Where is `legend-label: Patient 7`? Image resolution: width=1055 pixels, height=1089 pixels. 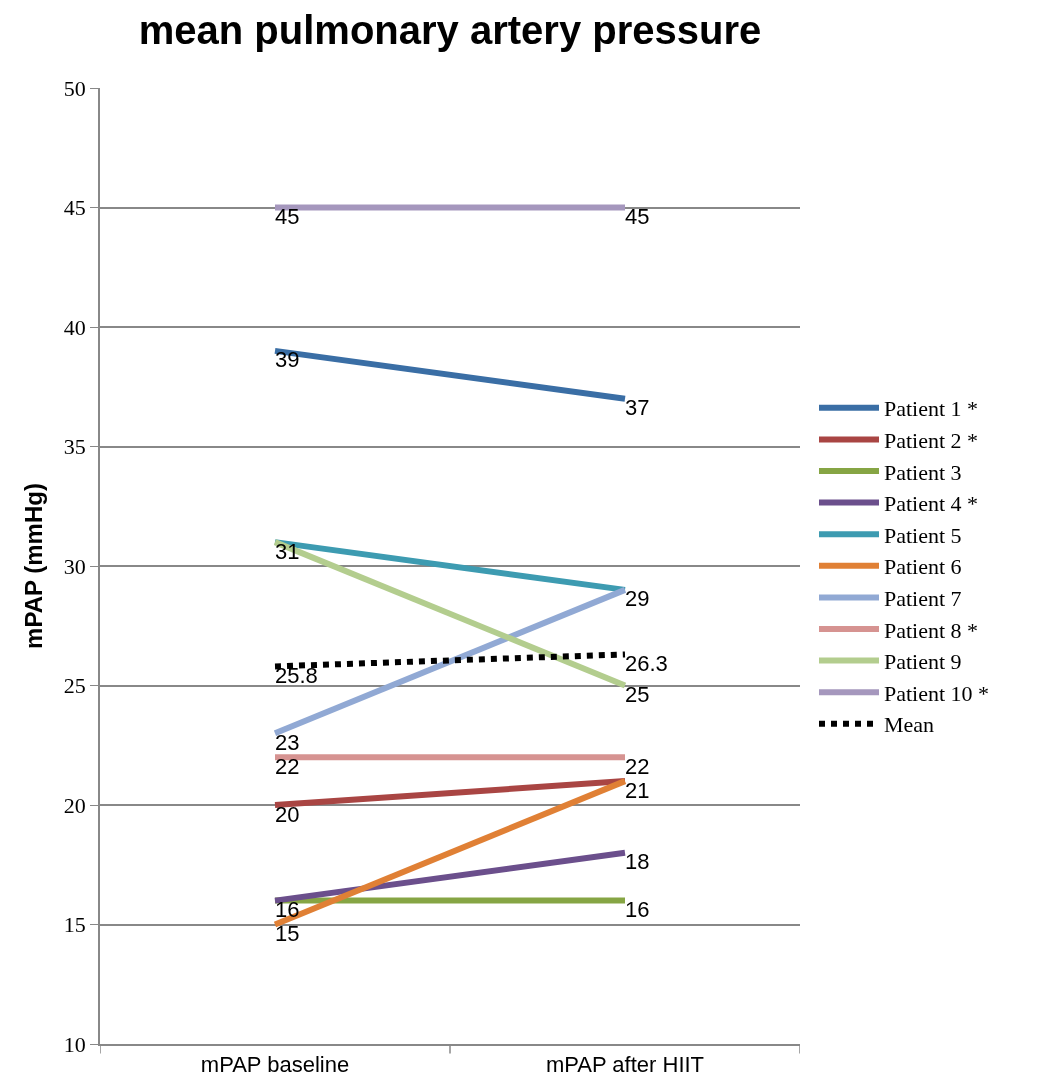 legend-label: Patient 7 is located at coordinates (923, 598).